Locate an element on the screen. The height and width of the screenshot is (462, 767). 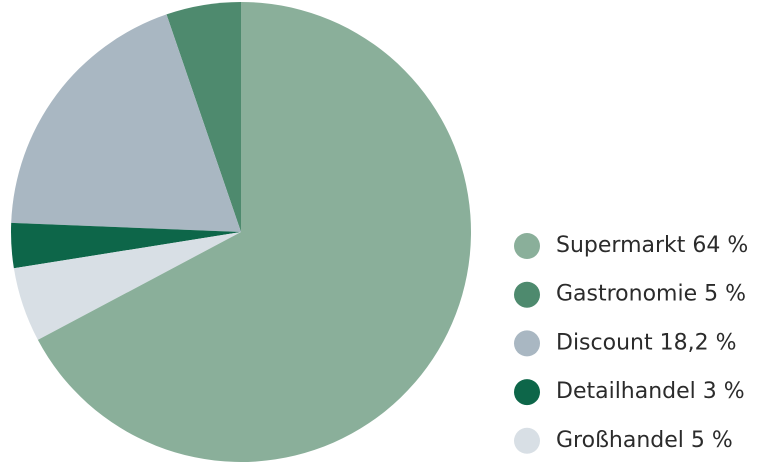
legend-label: Großhandel 5 % is located at coordinates (644, 440).